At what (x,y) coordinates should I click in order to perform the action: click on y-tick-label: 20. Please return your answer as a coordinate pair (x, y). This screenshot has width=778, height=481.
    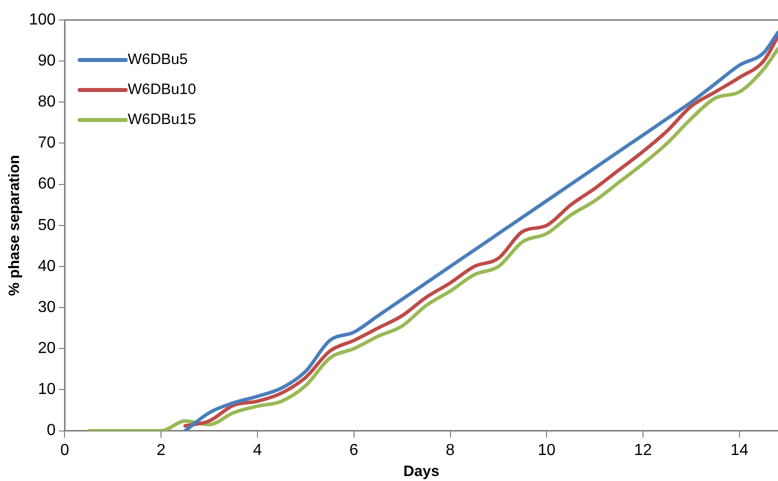
    Looking at the image, I should click on (47, 349).